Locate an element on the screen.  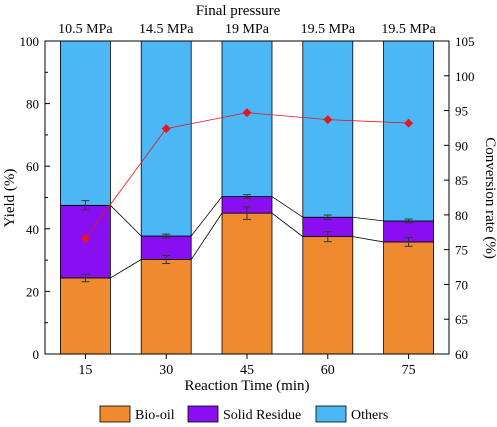
y2-tick-label: 95 is located at coordinates (461, 111).